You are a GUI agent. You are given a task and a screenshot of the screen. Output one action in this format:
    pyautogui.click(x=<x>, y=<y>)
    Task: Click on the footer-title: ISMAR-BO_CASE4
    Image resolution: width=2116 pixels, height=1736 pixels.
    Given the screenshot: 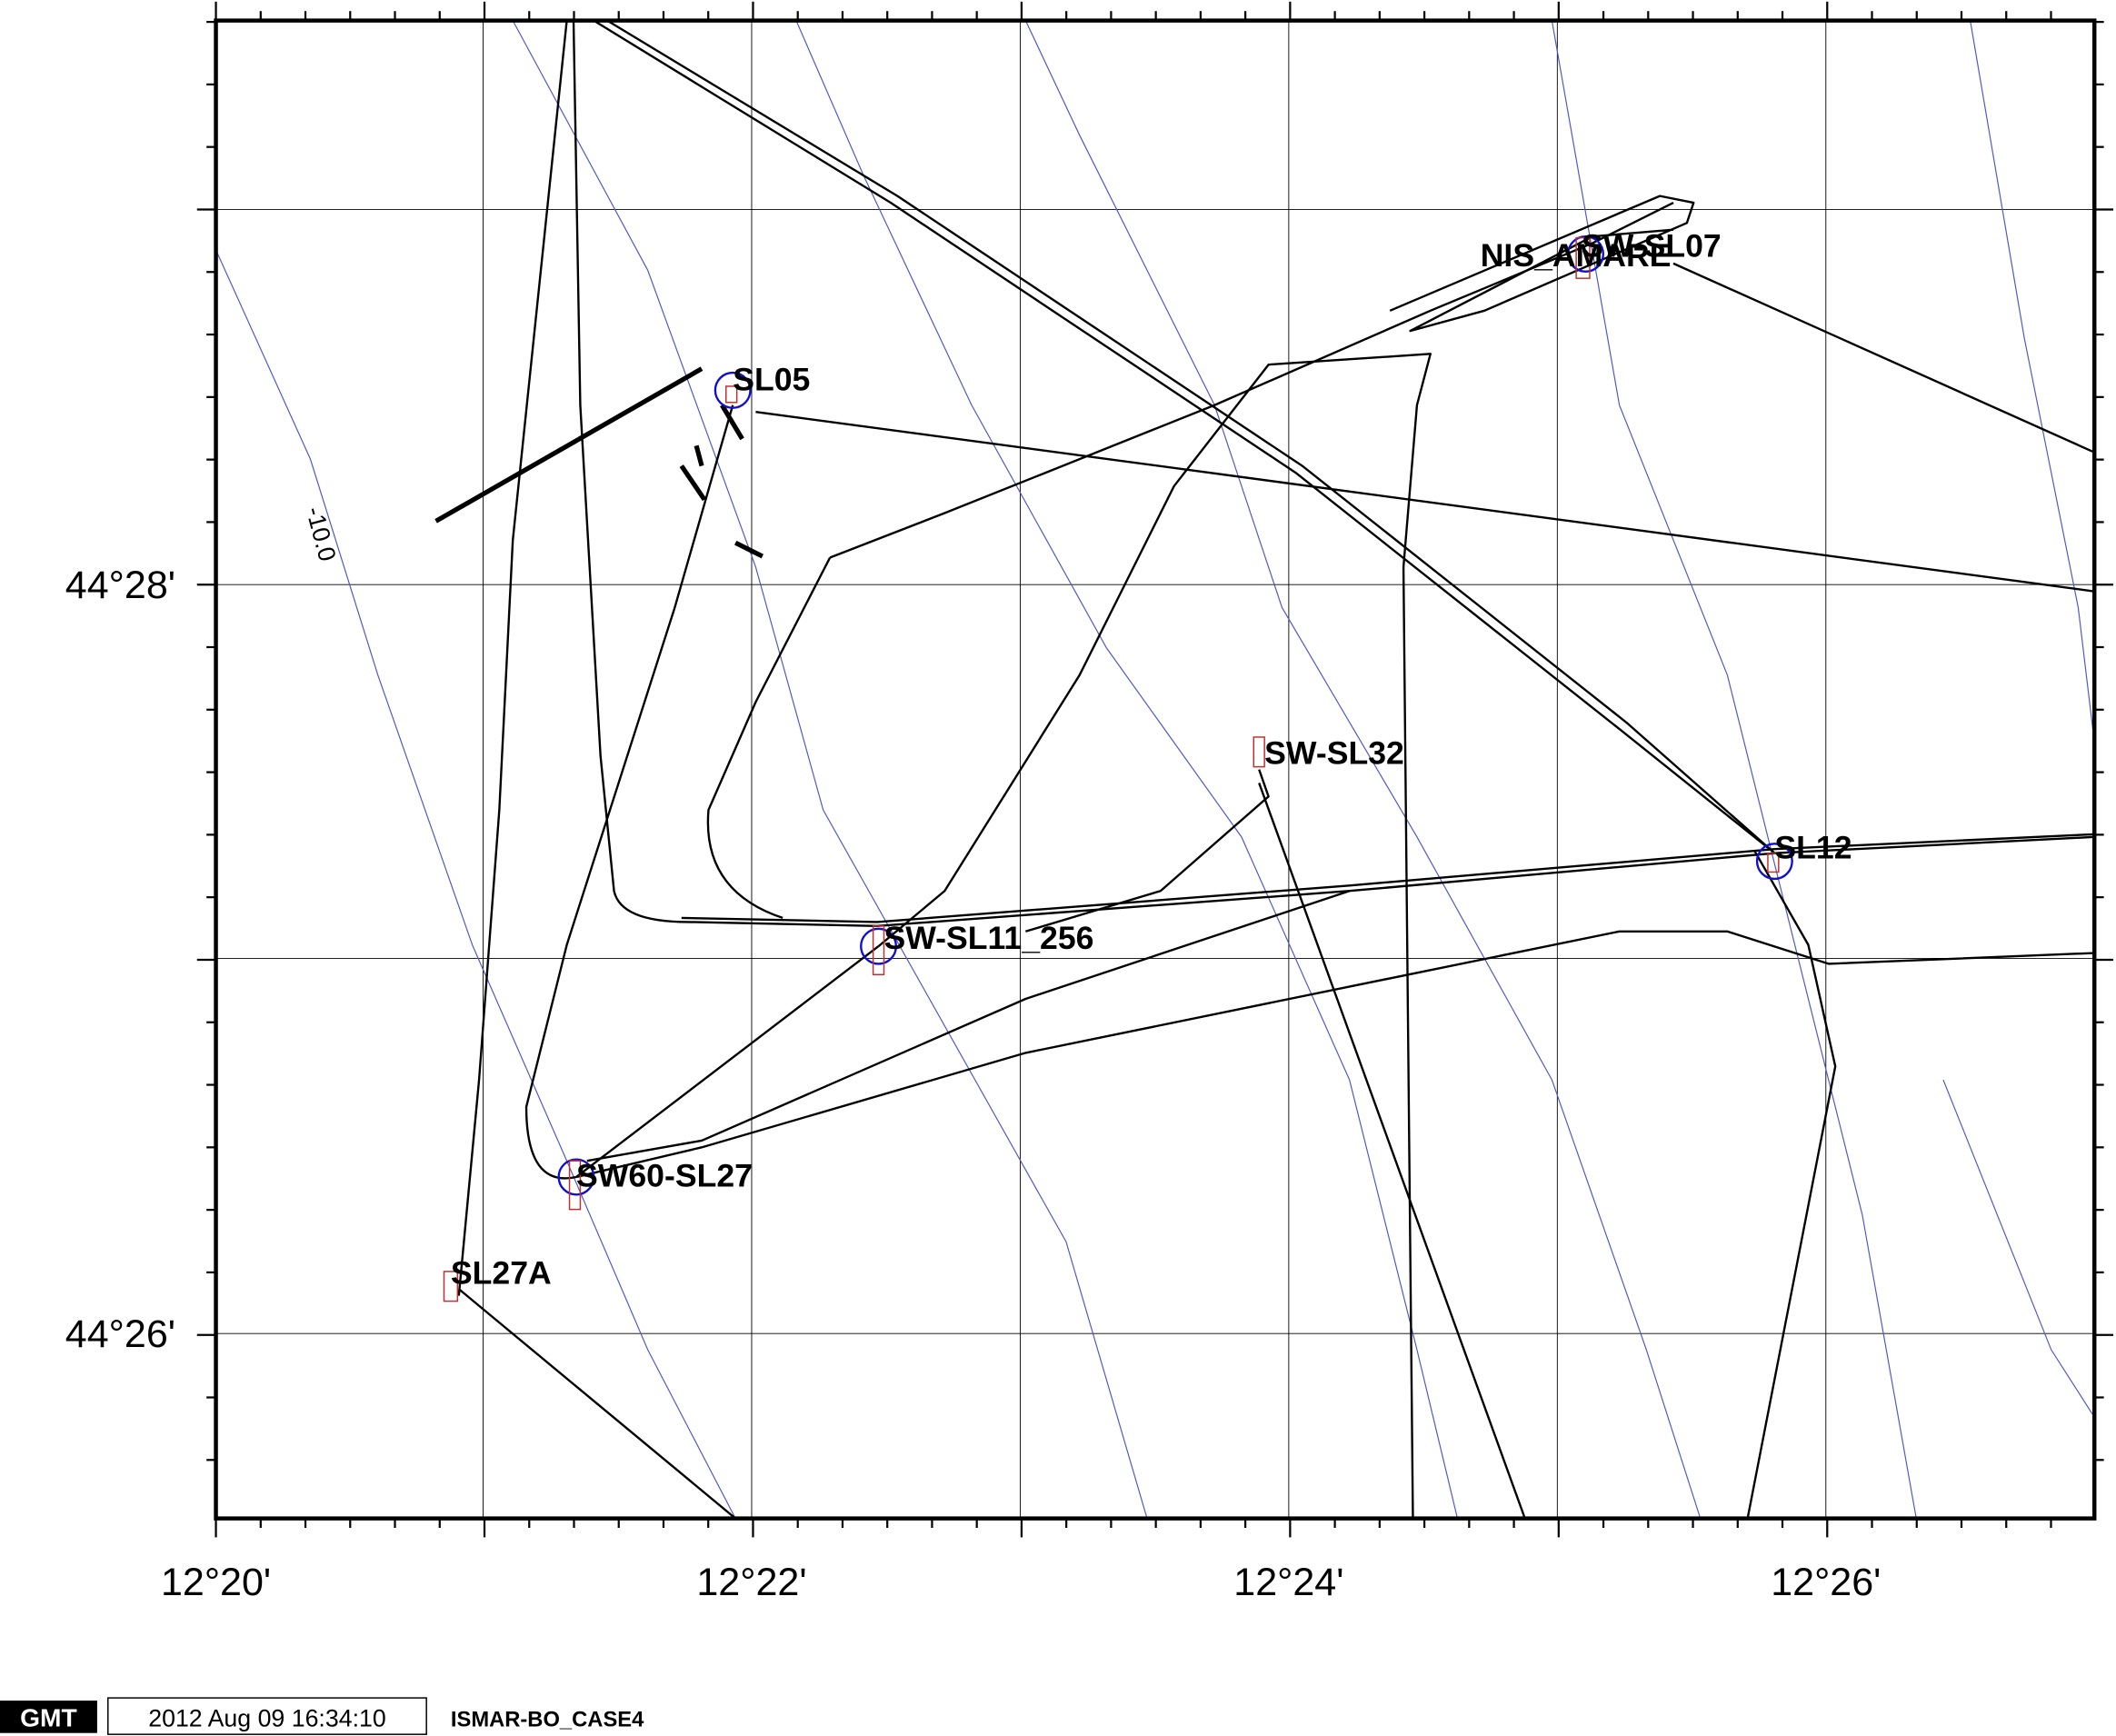 What is the action you would take?
    pyautogui.click(x=547, y=1719)
    